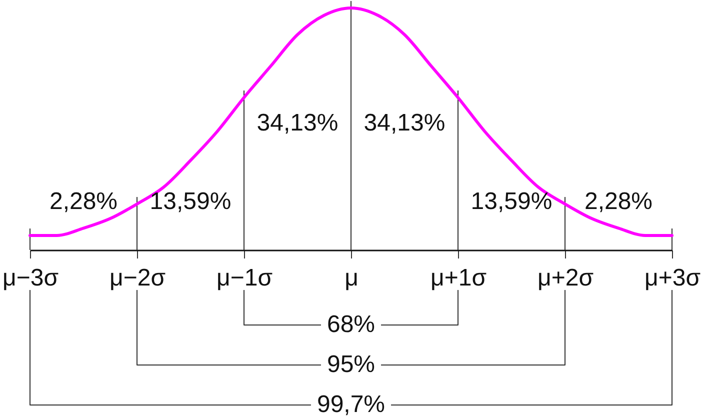 The image size is (704, 416). What do you see at coordinates (351, 278) in the screenshot?
I see `x-tick-label: μ` at bounding box center [351, 278].